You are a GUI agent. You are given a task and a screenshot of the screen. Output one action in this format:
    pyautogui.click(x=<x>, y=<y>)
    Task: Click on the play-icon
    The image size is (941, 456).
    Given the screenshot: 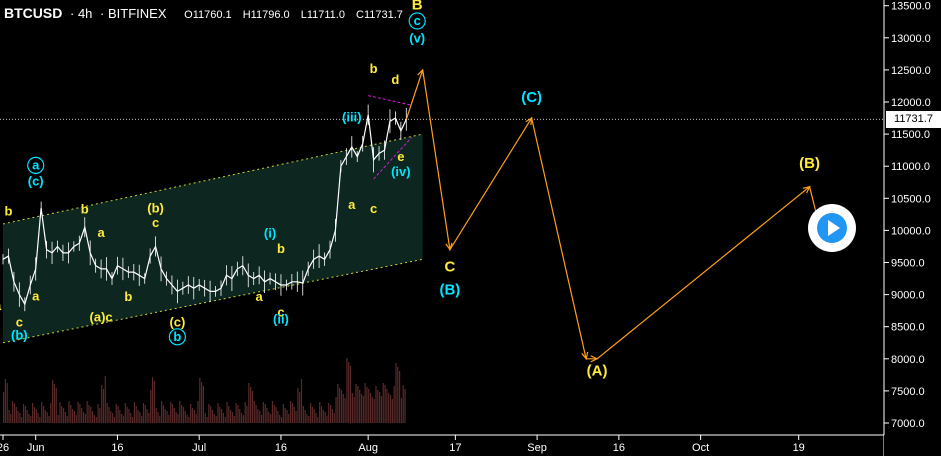 What is the action you would take?
    pyautogui.click(x=832, y=228)
    